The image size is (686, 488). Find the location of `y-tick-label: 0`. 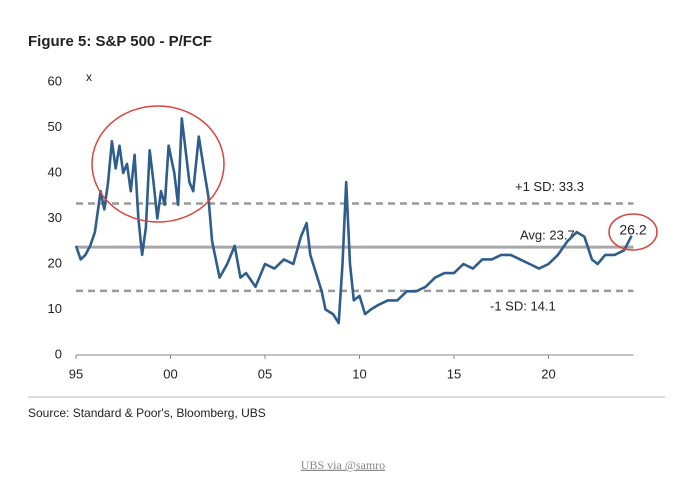

y-tick-label: 0 is located at coordinates (58, 353).